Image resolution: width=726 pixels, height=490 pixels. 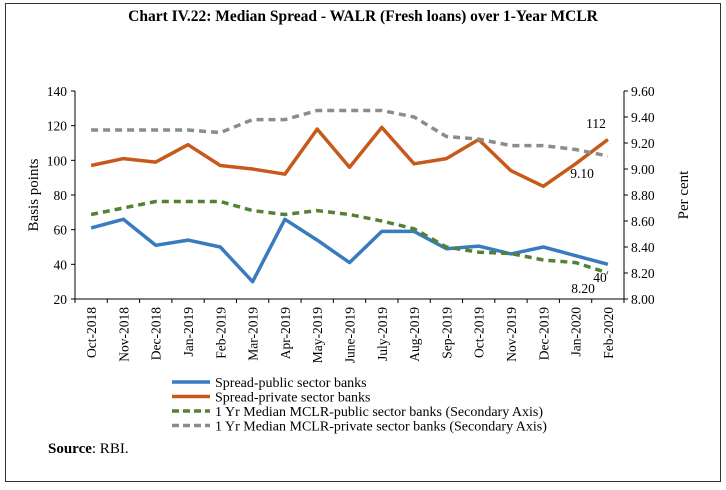 What do you see at coordinates (643, 143) in the screenshot?
I see `y2-tick-label: 9.20` at bounding box center [643, 143].